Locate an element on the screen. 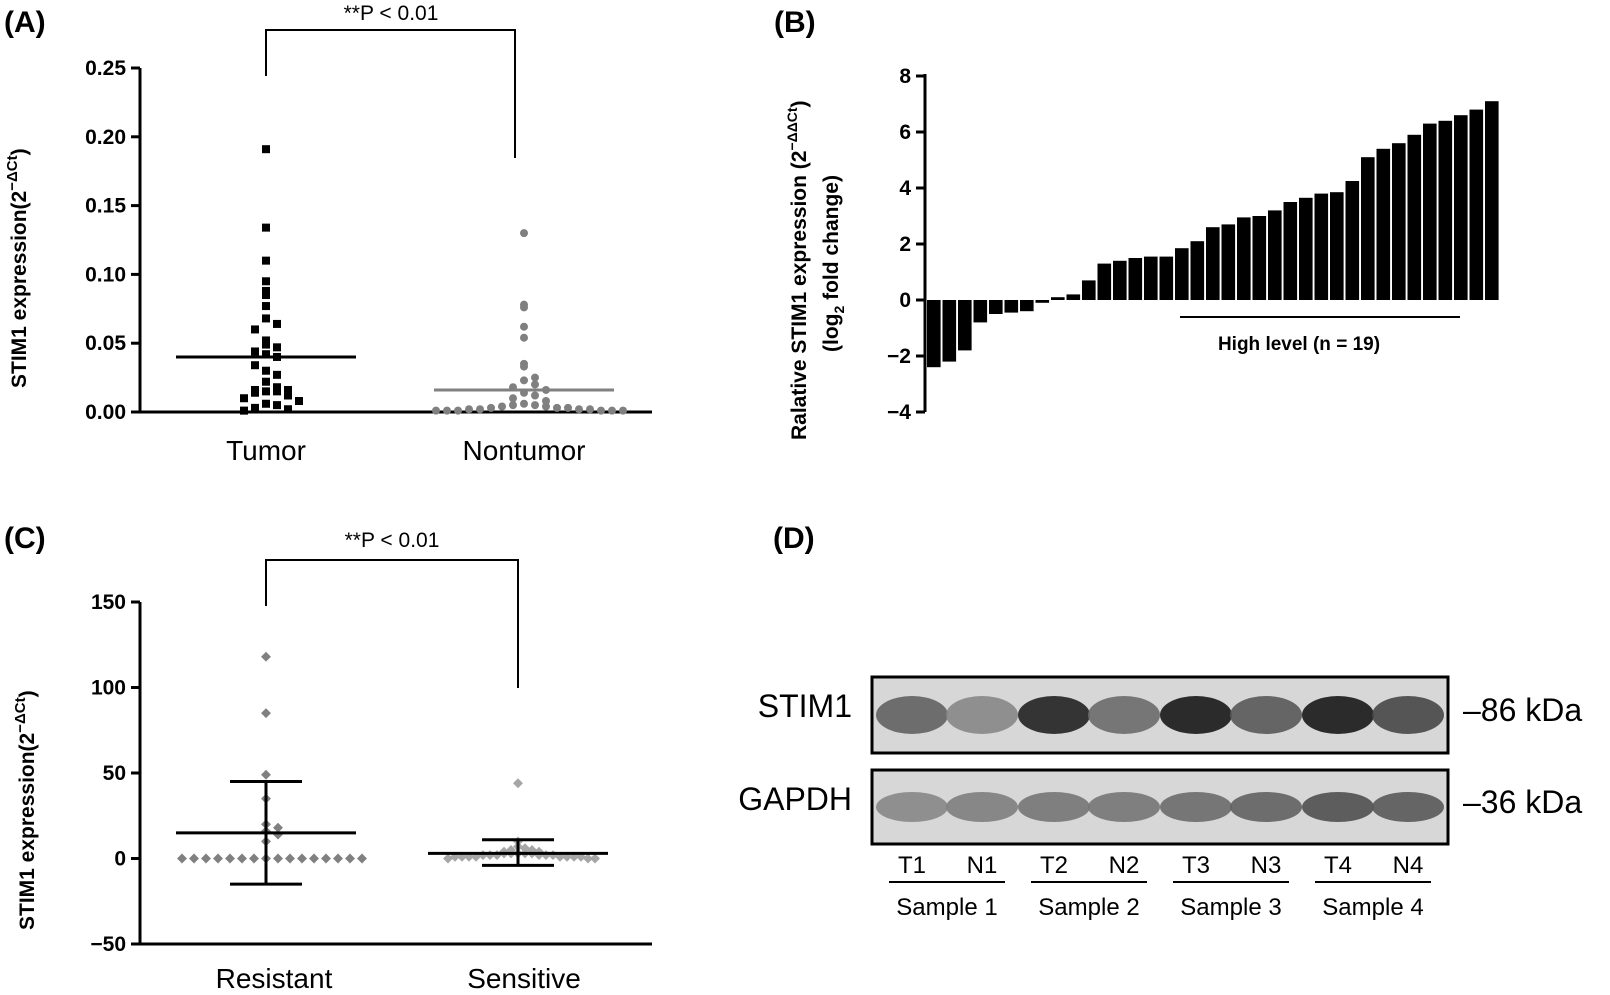 This screenshot has height=995, width=1610. panel-a-significance-label: **P < 0.01 is located at coordinates (391, 13).